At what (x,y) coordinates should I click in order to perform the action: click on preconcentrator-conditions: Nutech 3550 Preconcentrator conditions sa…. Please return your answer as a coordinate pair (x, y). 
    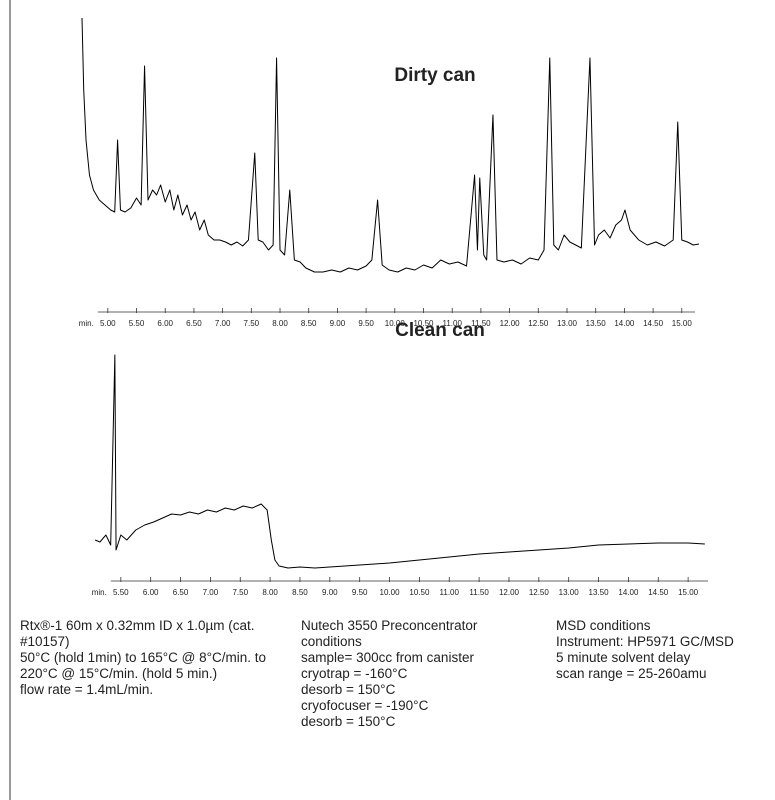
    Looking at the image, I should click on (417, 674).